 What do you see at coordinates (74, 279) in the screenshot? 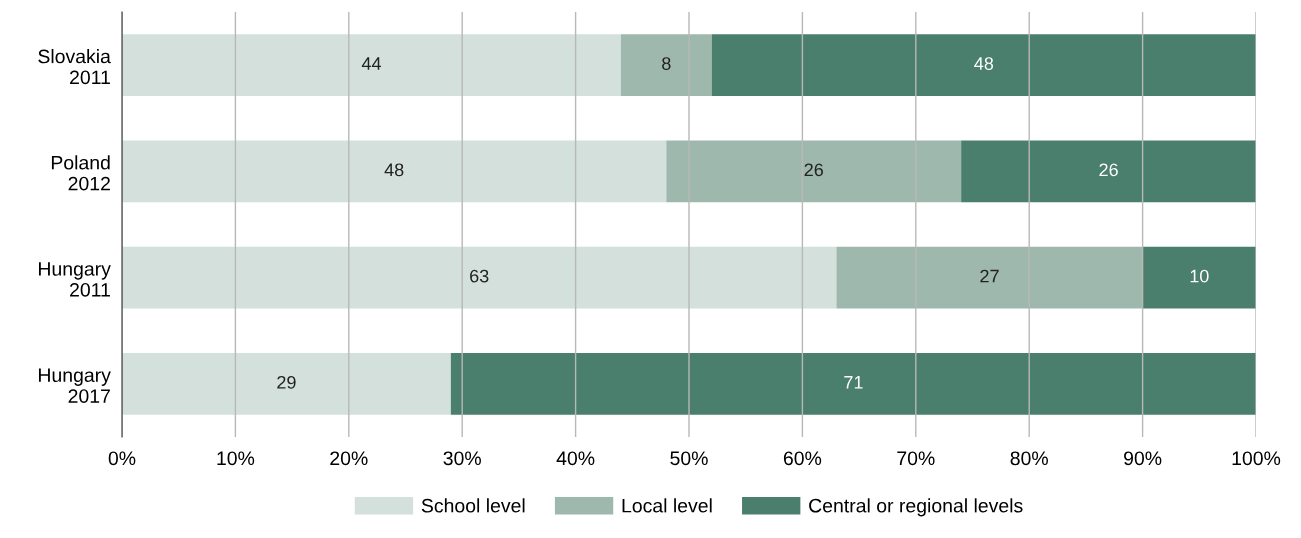
I see `y-tick-label: Hungary 2011` at bounding box center [74, 279].